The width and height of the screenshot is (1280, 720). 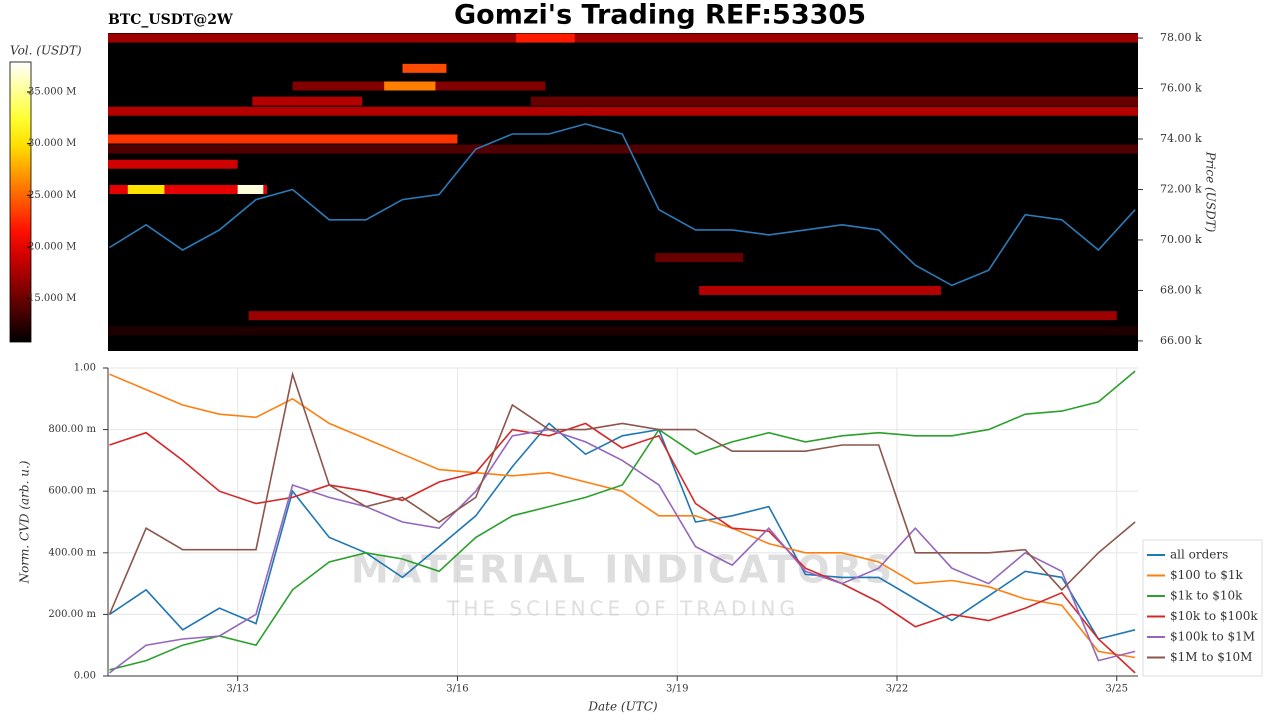 I want to click on colorbar-tick-label: 20.000 M, so click(x=52, y=246).